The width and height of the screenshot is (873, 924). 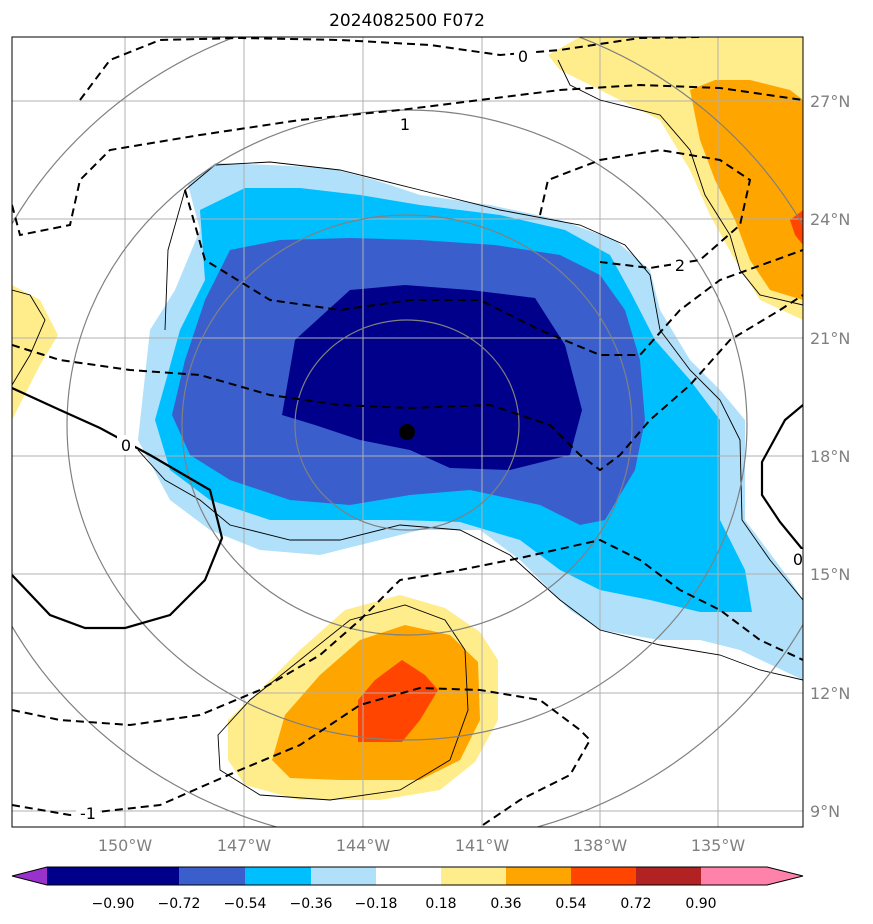 What do you see at coordinates (523, 56) in the screenshot?
I see `contour-label-dashed-0: 0` at bounding box center [523, 56].